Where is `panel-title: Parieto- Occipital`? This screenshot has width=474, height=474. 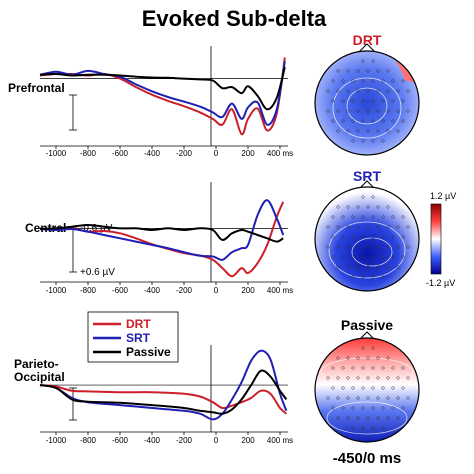 panel-title: Parieto- Occipital is located at coordinates (39, 370).